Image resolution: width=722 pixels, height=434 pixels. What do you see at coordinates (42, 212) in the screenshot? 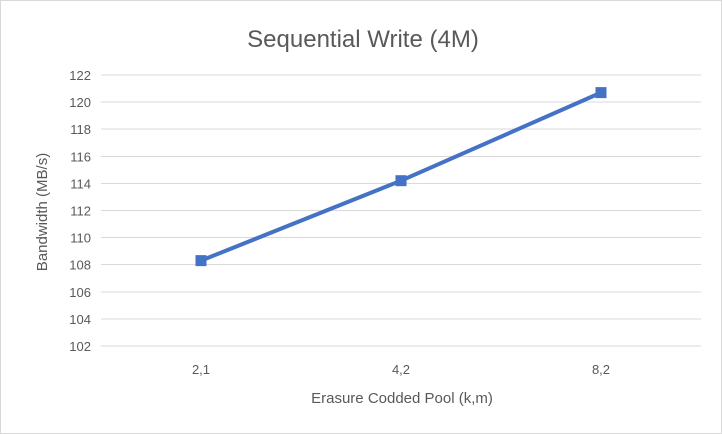
I see `y-axis-title: Bandwidth (MB/s)` at bounding box center [42, 212].